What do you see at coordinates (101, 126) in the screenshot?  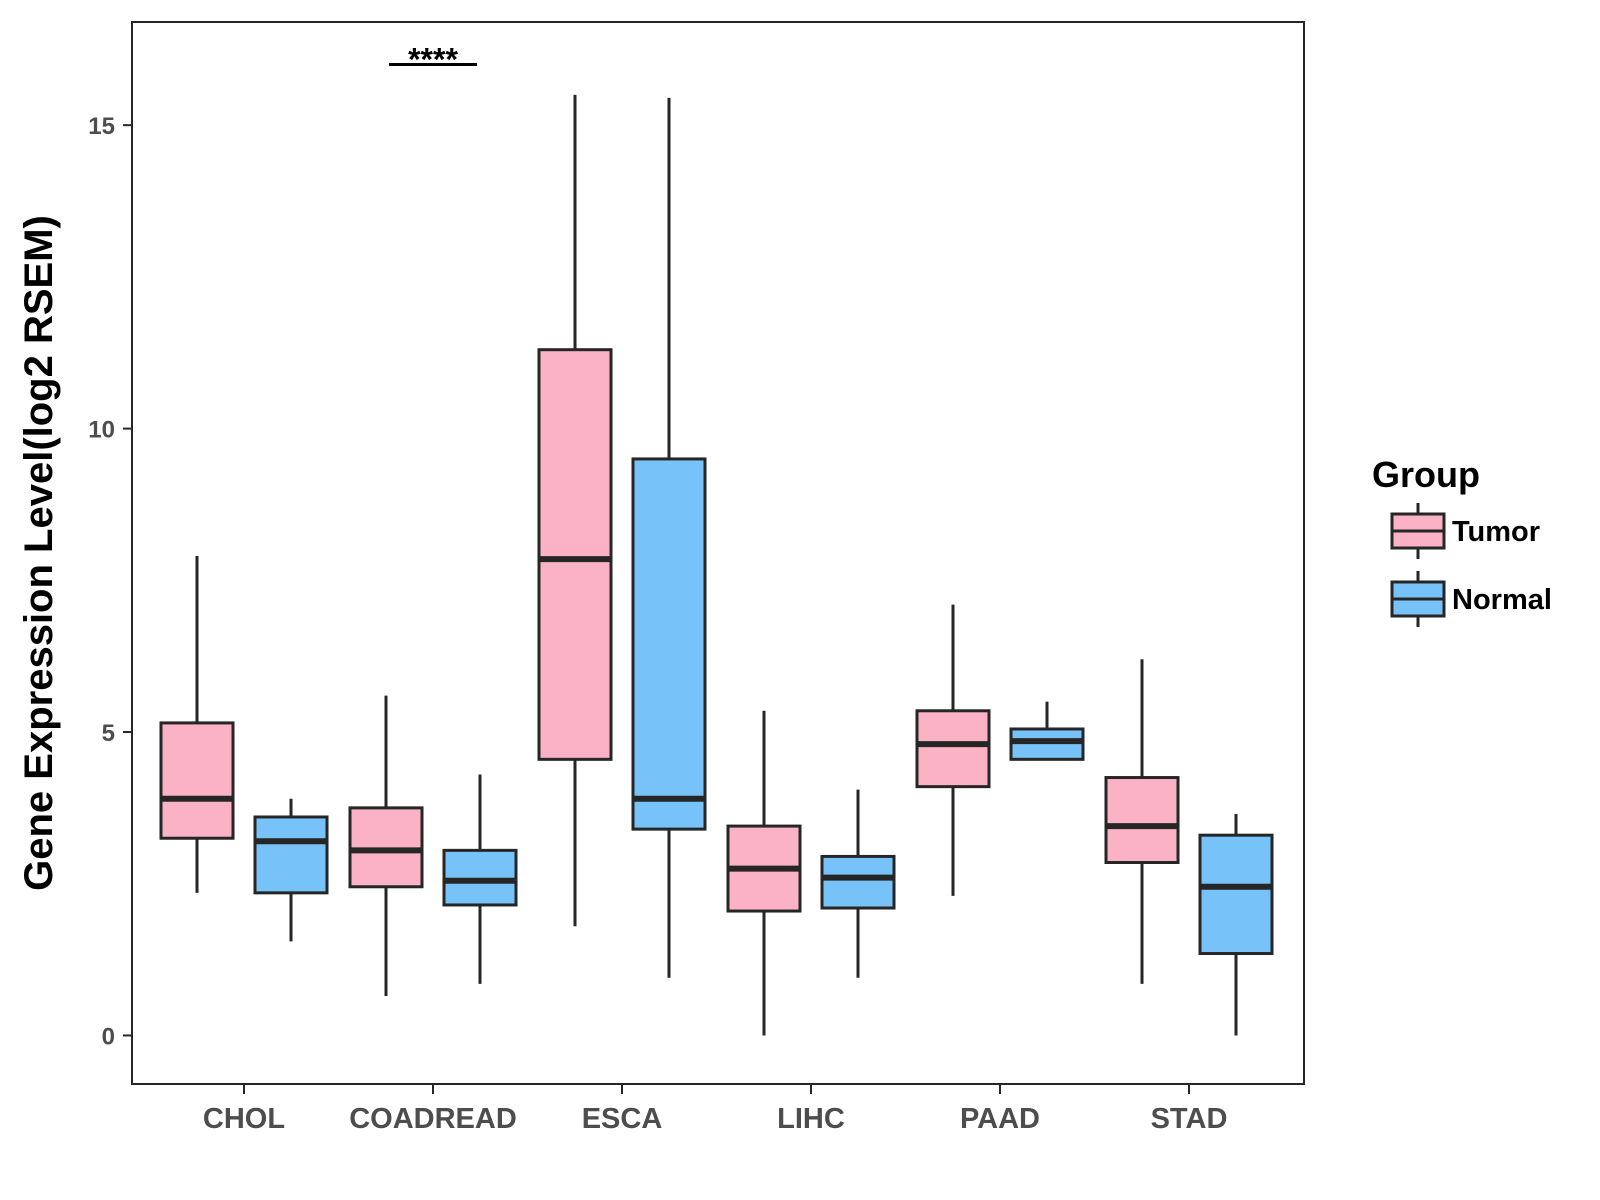 I see `y-tick-label: 15` at bounding box center [101, 126].